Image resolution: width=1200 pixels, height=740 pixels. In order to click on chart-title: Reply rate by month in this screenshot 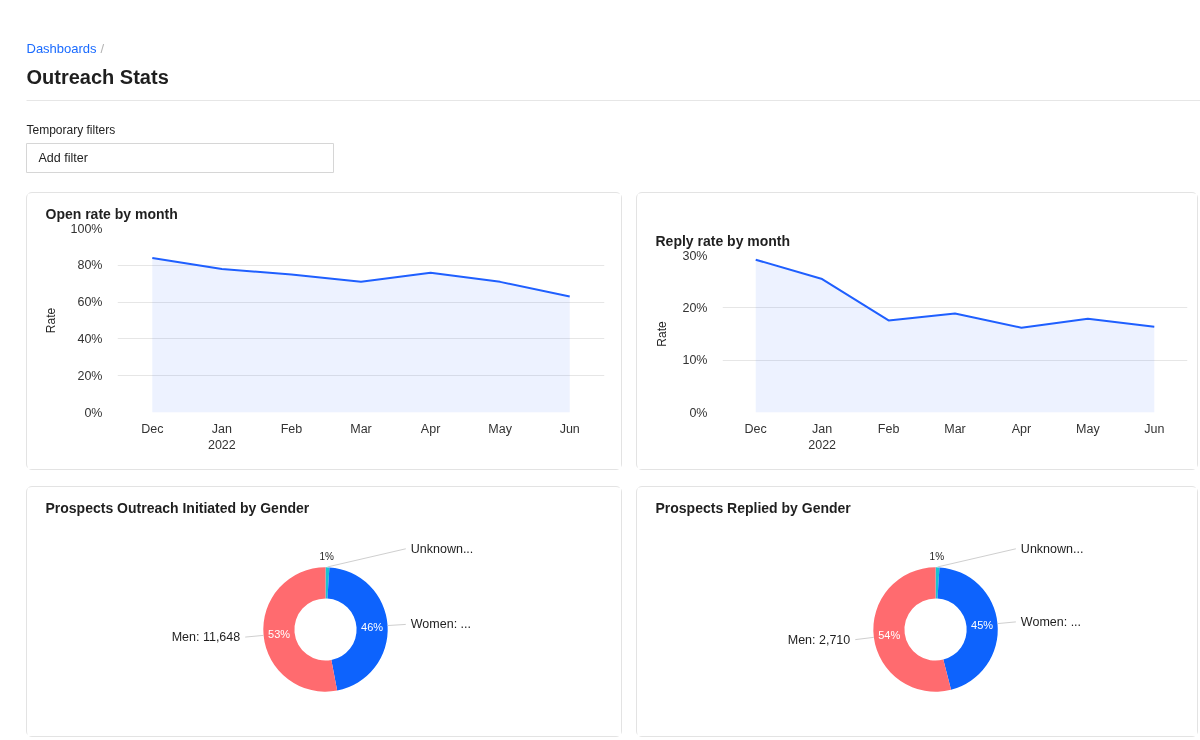, I will do `click(723, 240)`.